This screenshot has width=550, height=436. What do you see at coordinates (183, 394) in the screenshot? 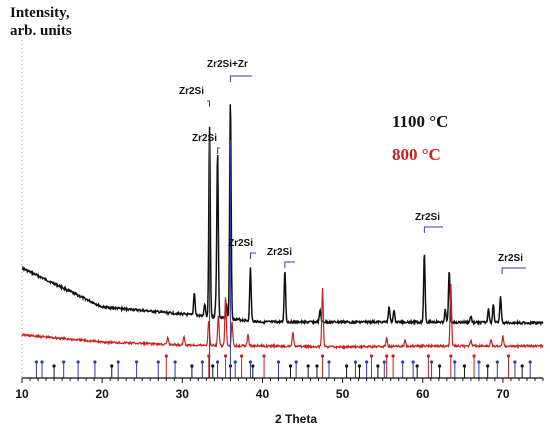
I see `x-tick-label: 30` at bounding box center [183, 394].